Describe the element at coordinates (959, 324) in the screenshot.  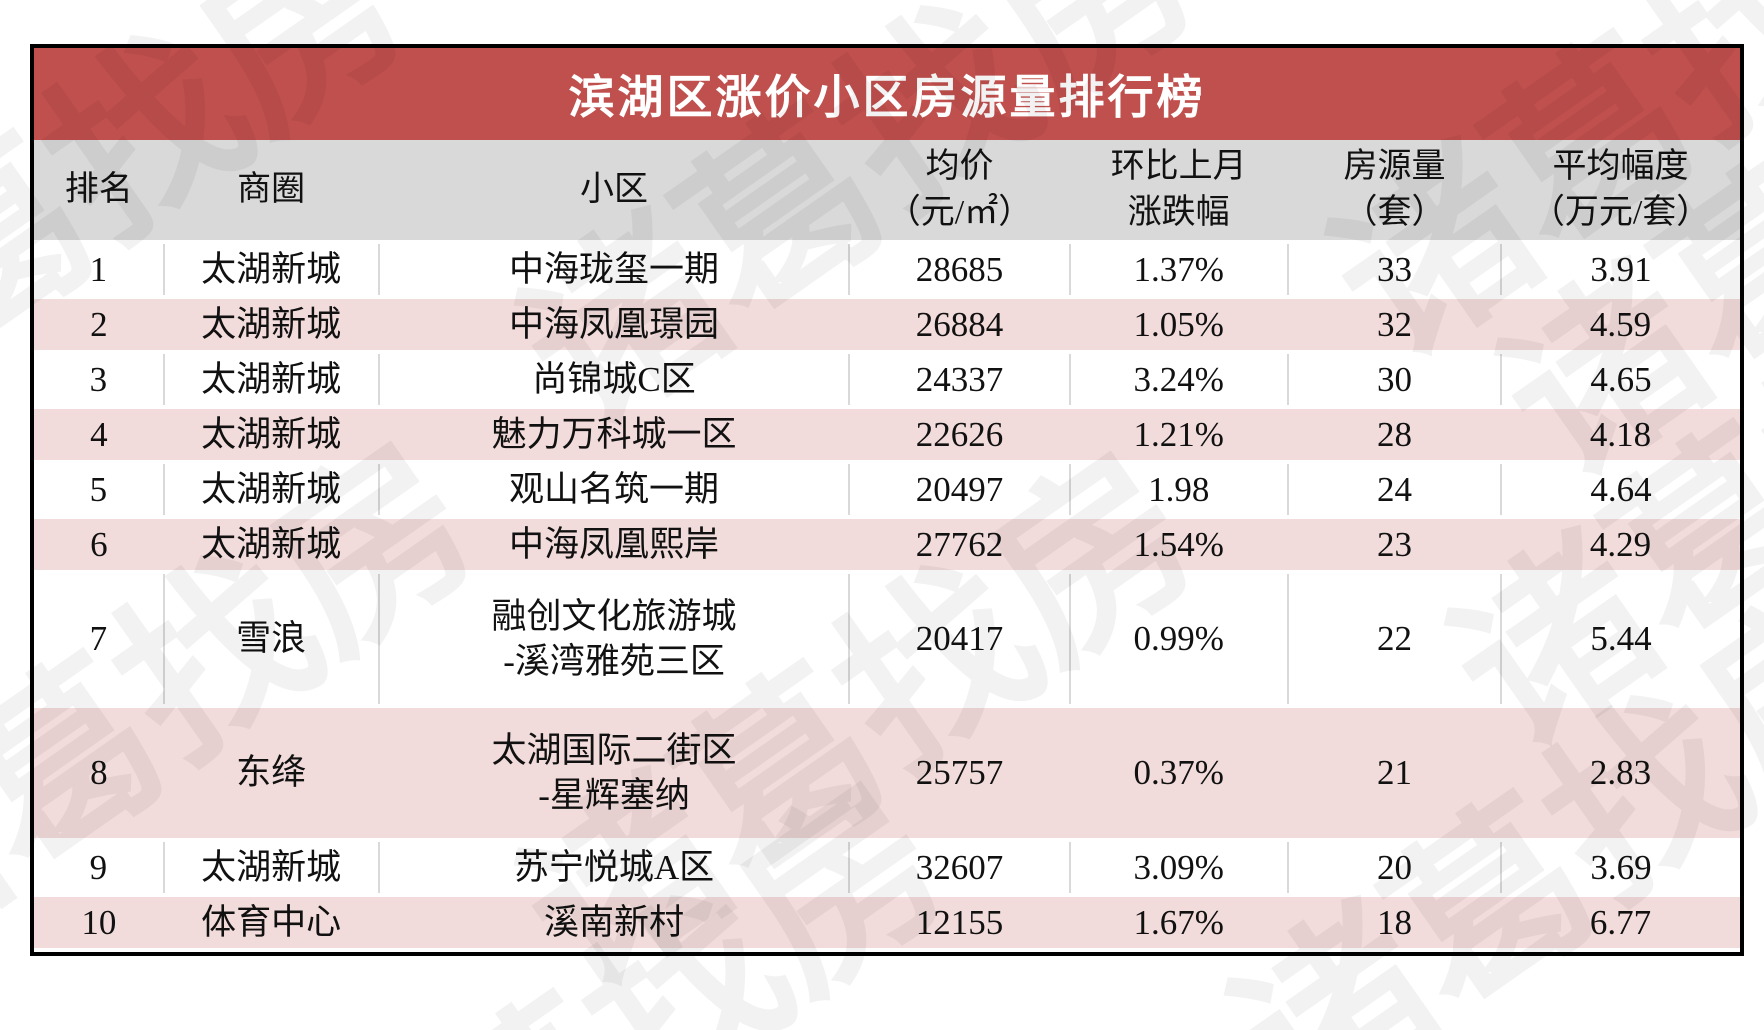
I see `cell-price: 26884` at that location.